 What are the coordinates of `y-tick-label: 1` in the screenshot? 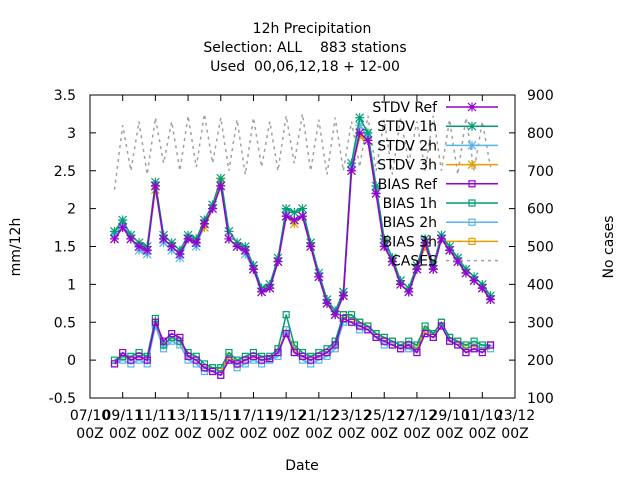 It's located at (71, 285).